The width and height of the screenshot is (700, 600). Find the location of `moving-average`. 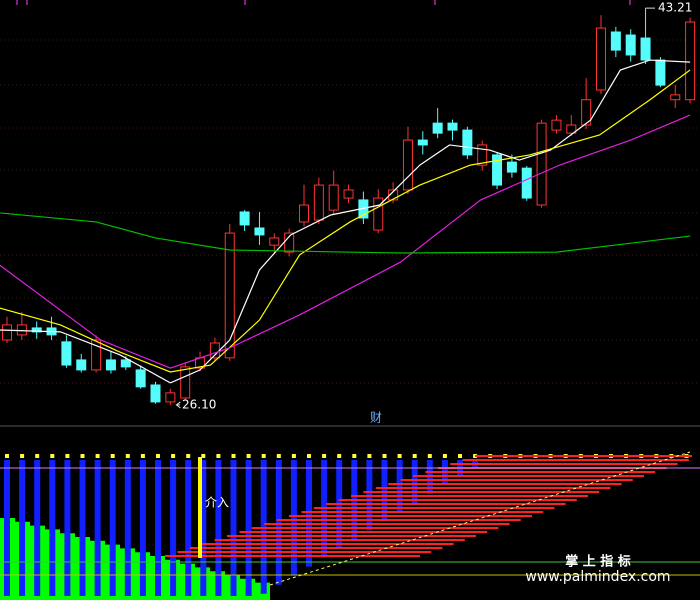

moving-average is located at coordinates (345, 233).